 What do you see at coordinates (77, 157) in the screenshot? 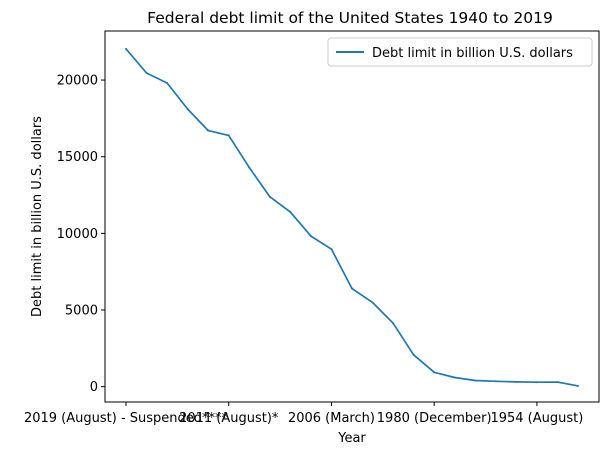
I see `y-tick-label: 15000` at bounding box center [77, 157].